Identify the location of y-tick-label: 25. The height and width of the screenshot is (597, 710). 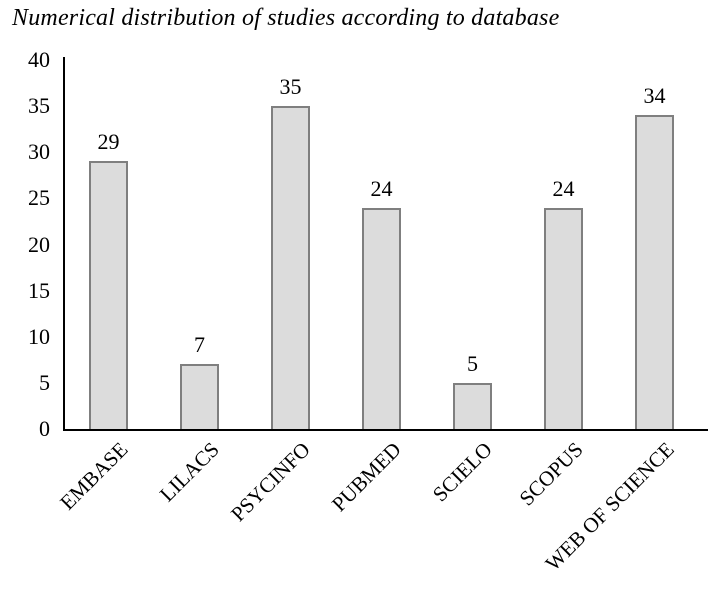
(39, 198).